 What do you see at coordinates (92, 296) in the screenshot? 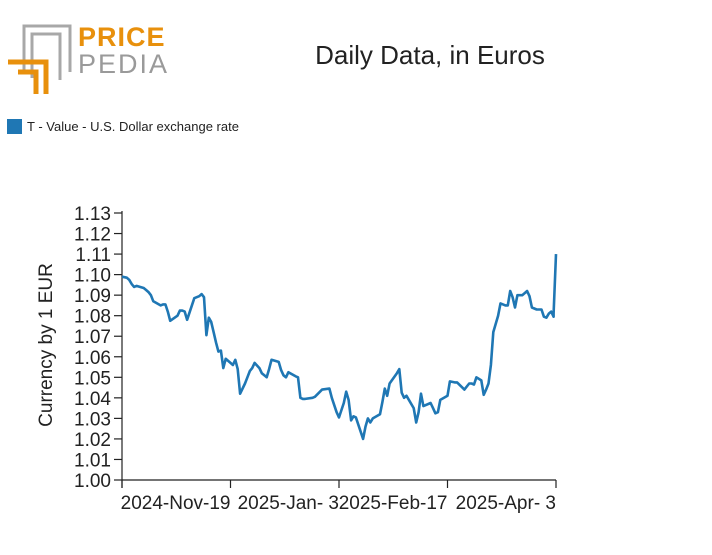
I see `y-tick-label: 1.09` at bounding box center [92, 296].